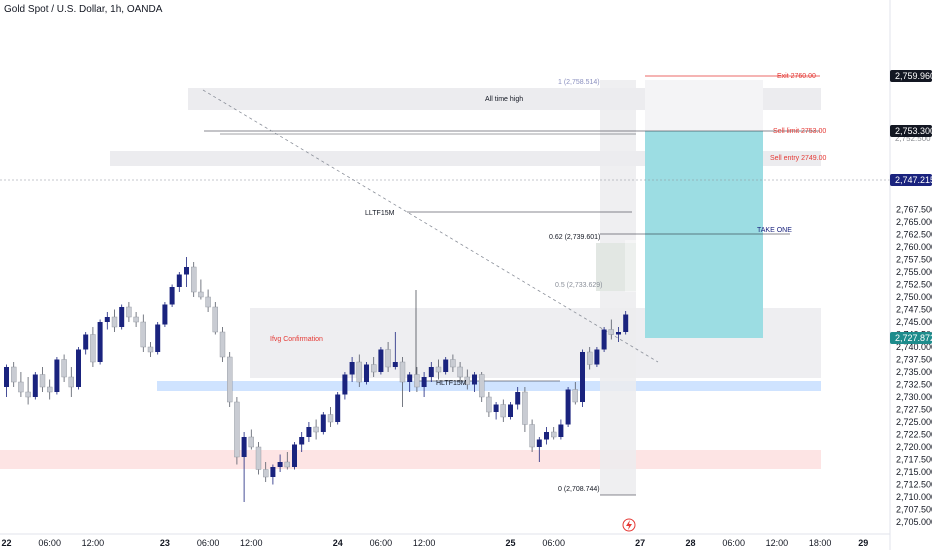 Image resolution: width=932 pixels, height=550 pixels. What do you see at coordinates (913, 338) in the screenshot?
I see `tag-target-text: 2,727.872` at bounding box center [913, 338].